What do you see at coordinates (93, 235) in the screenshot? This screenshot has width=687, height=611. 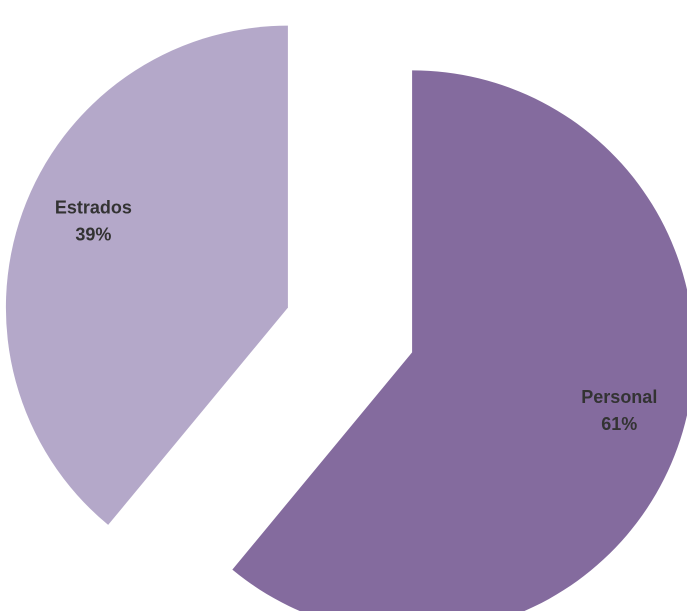 I see `slice-percent-label: 39%` at bounding box center [93, 235].